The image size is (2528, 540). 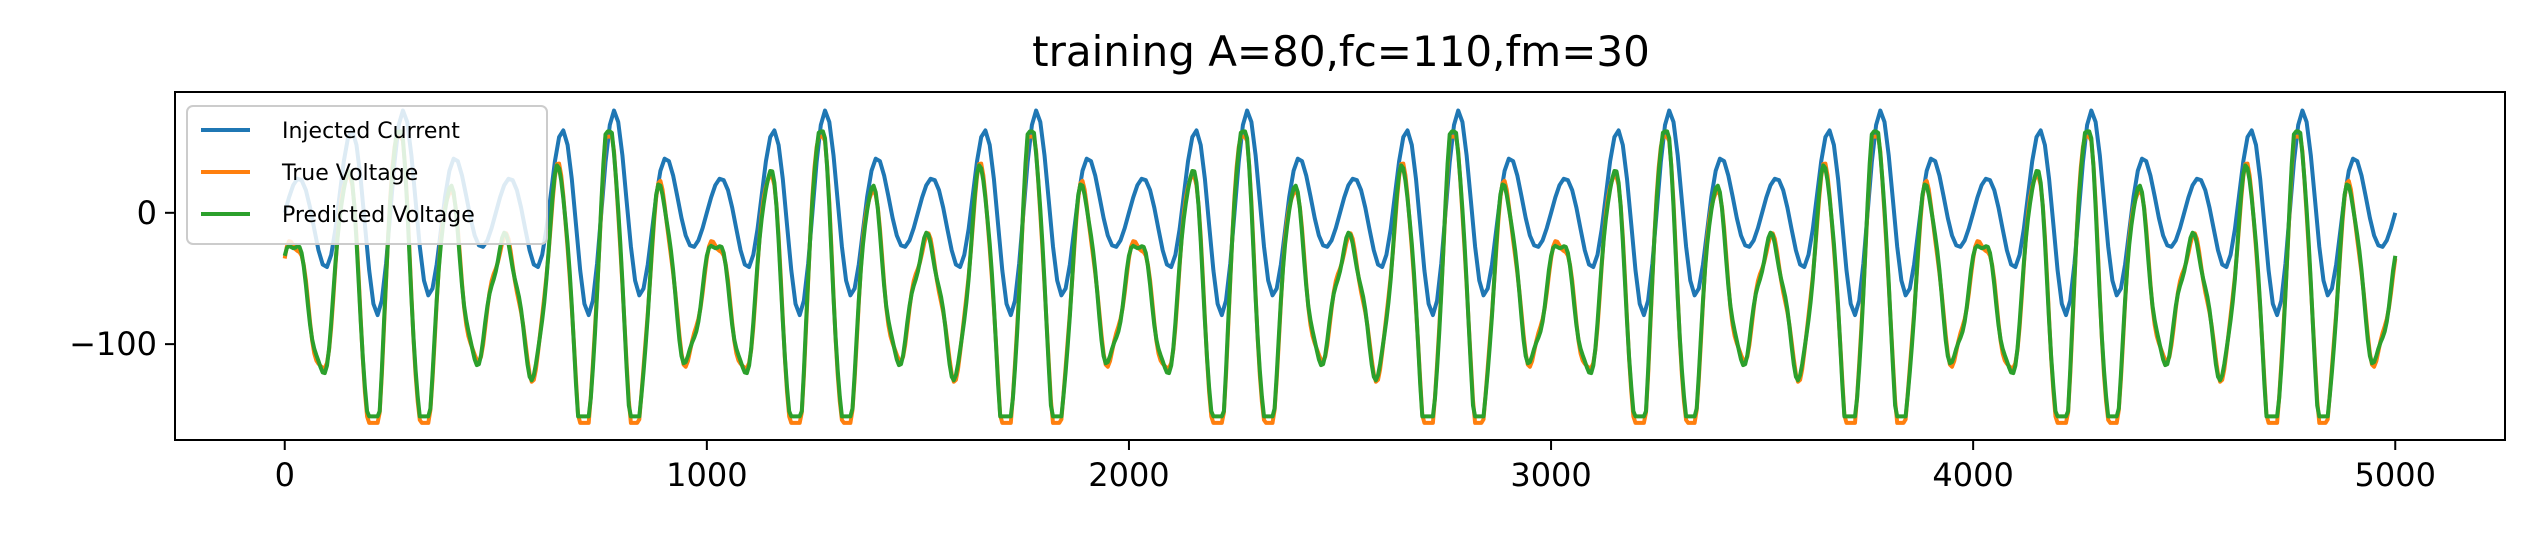 I want to click on legend-label-true-voltage: True Voltage, so click(x=349, y=173).